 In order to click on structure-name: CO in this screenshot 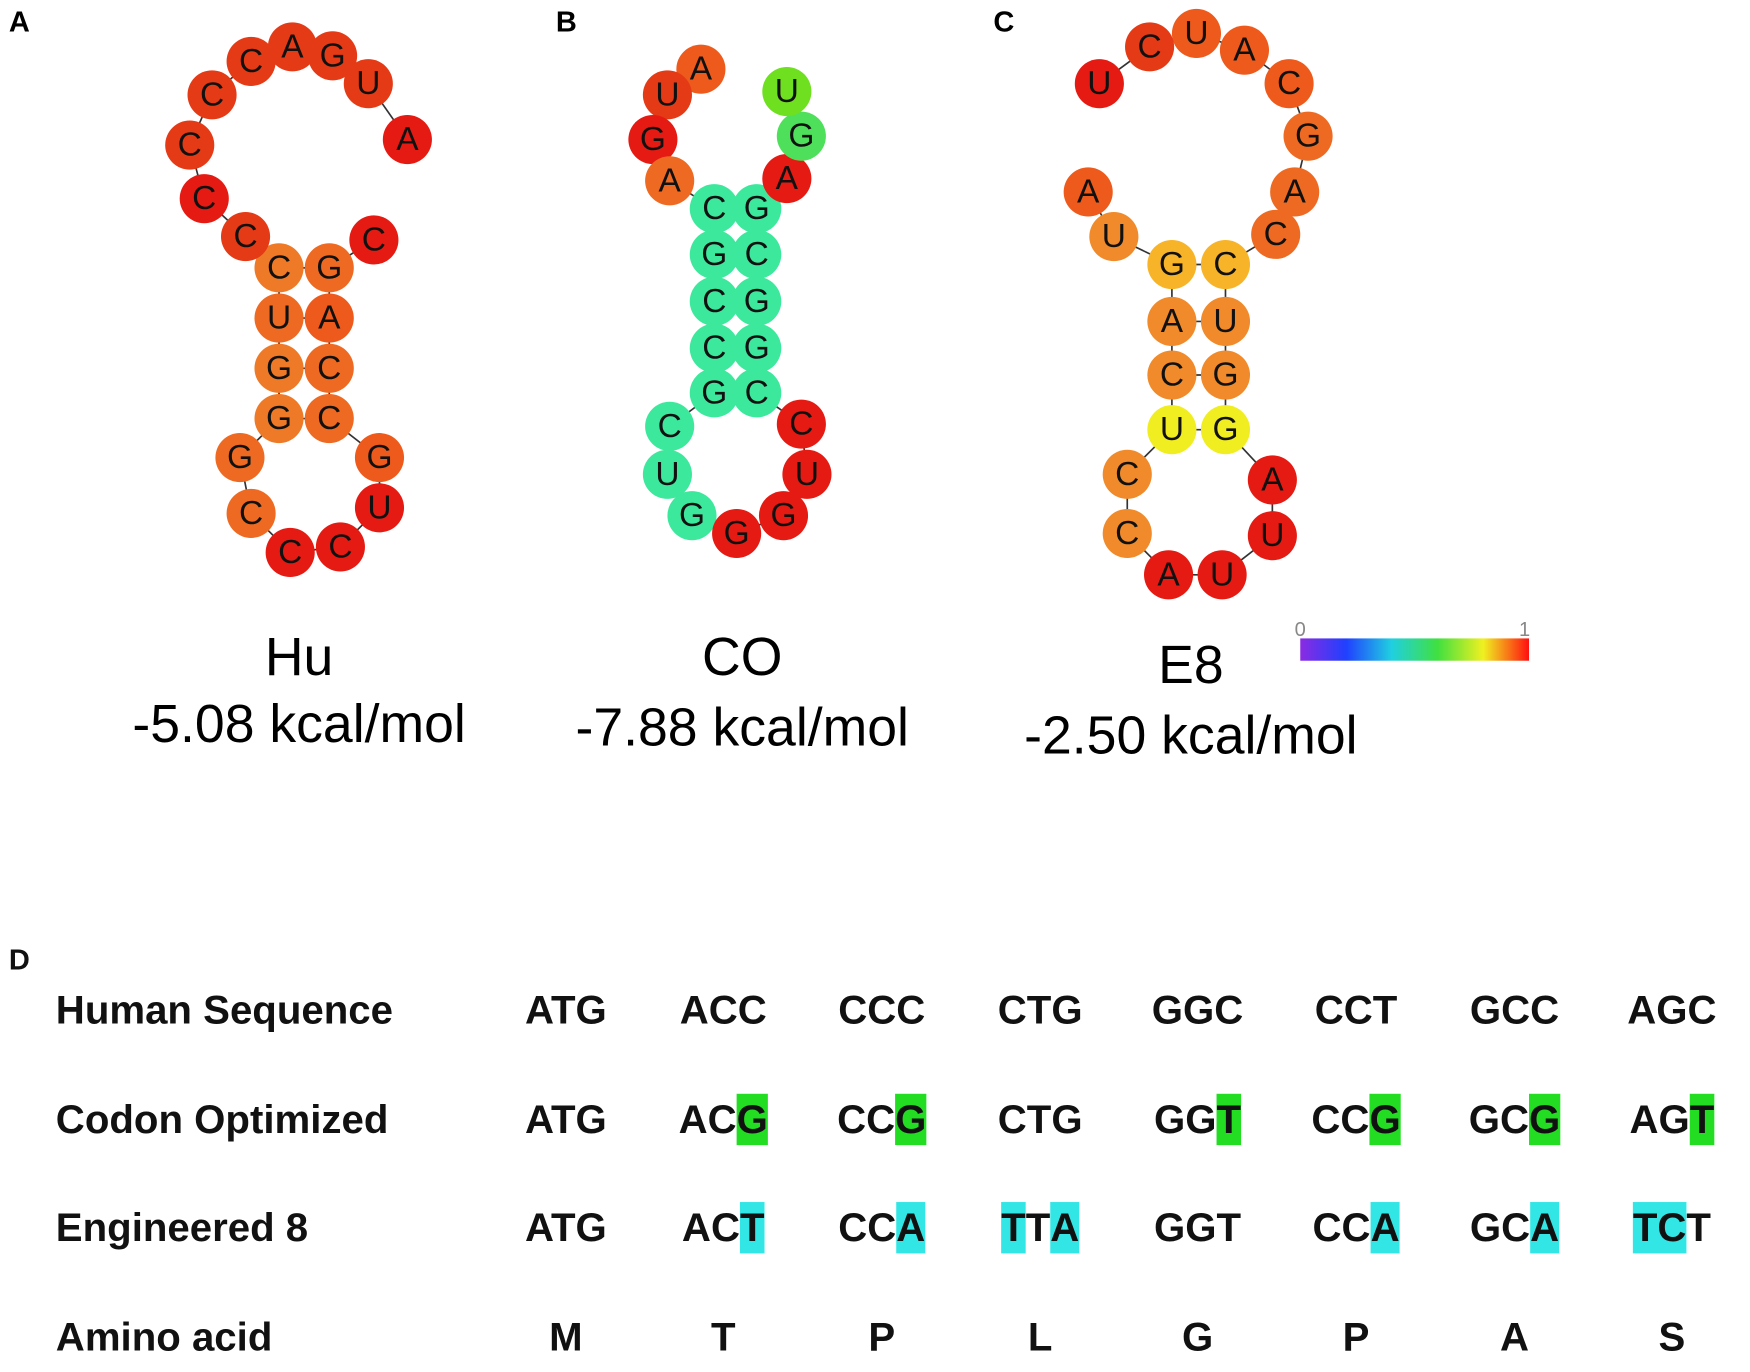, I will do `click(742, 657)`.